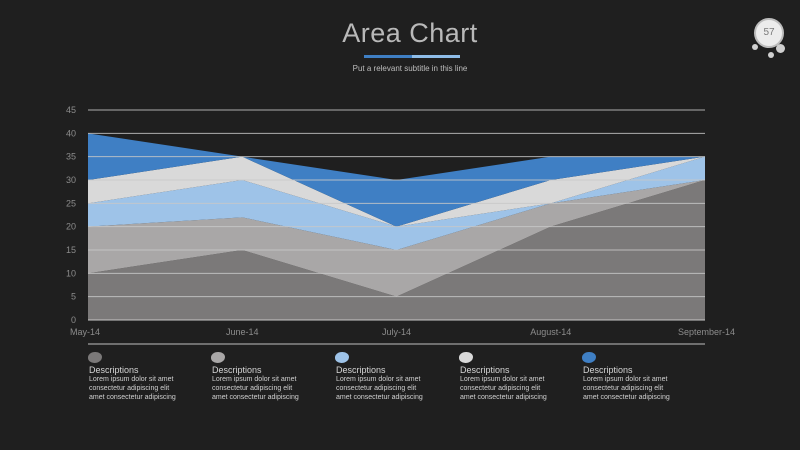 The width and height of the screenshot is (800, 450). What do you see at coordinates (71, 157) in the screenshot?
I see `y-tick-label: 35` at bounding box center [71, 157].